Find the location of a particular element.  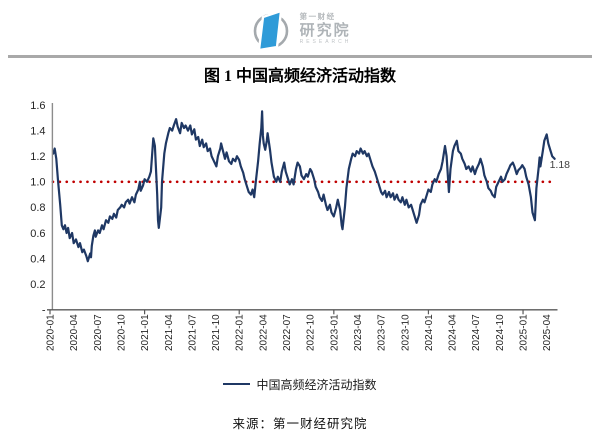

x-axis-label: 2024-04 is located at coordinates (453, 332).